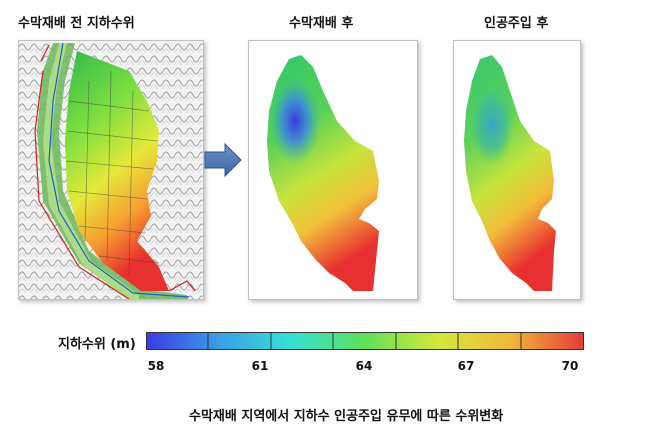 The image size is (649, 441). I want to click on after-injection-map, so click(517, 170).